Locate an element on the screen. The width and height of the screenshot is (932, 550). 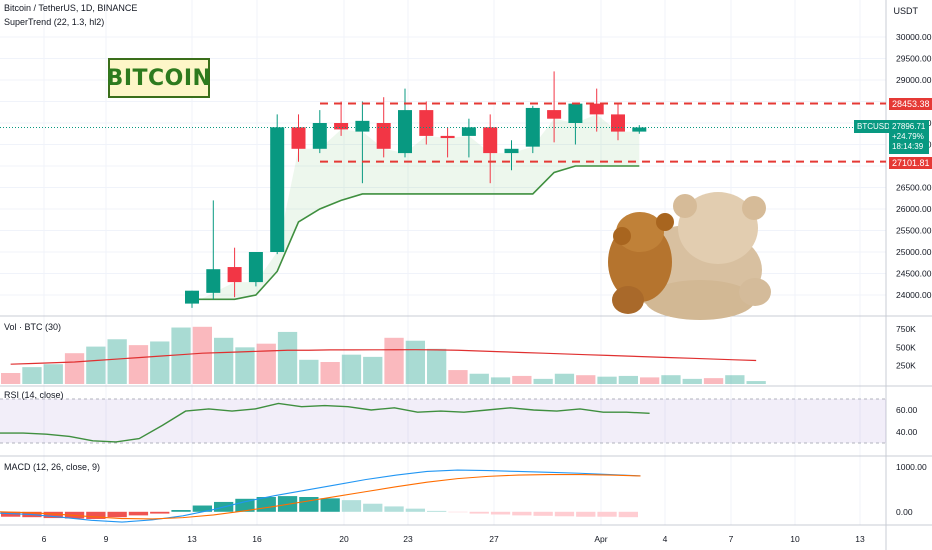
supertrend-indicator-label: SuperTrend (22, 1.3, hl2) is located at coordinates (54, 22).